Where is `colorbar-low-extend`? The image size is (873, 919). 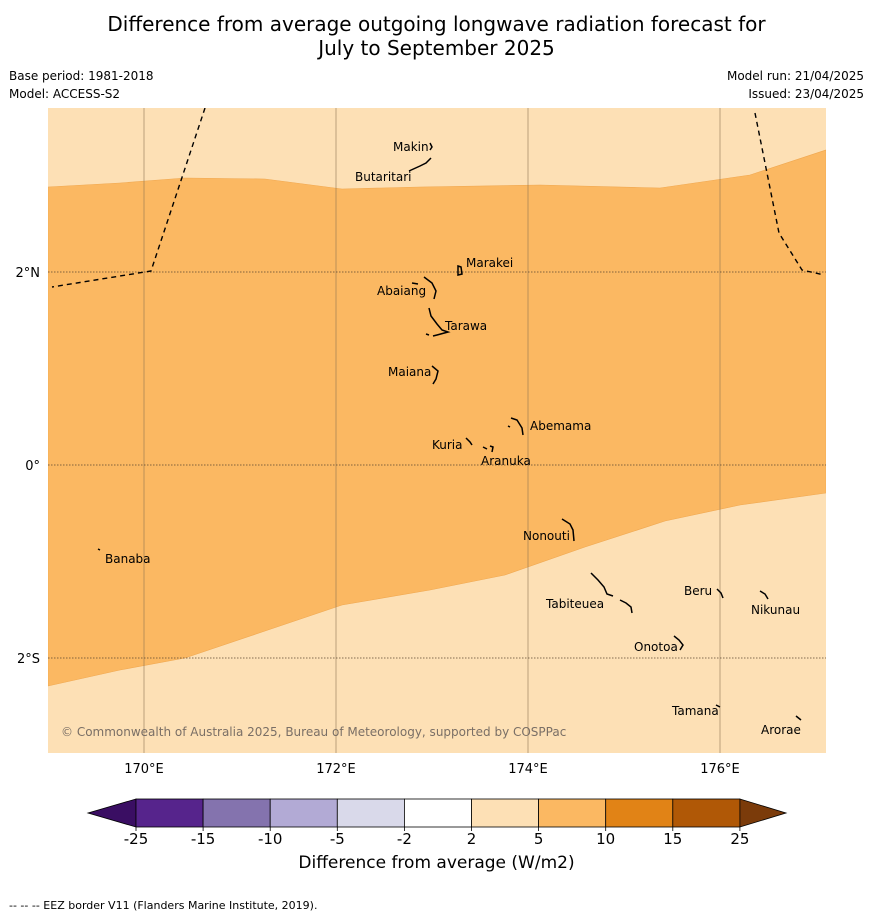 colorbar-low-extend is located at coordinates (111, 813).